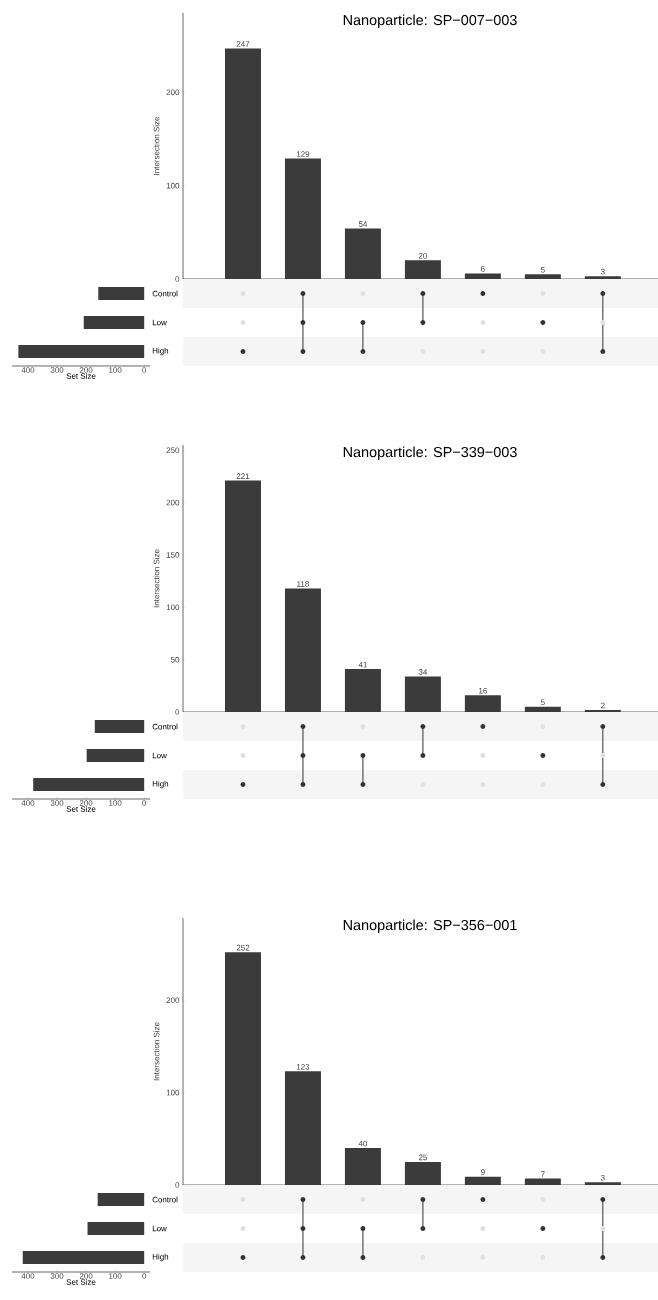 The height and width of the screenshot is (1300, 658). Describe the element at coordinates (430, 453) in the screenshot. I see `chart-title: Nanoparticle: SP−339−003` at that location.